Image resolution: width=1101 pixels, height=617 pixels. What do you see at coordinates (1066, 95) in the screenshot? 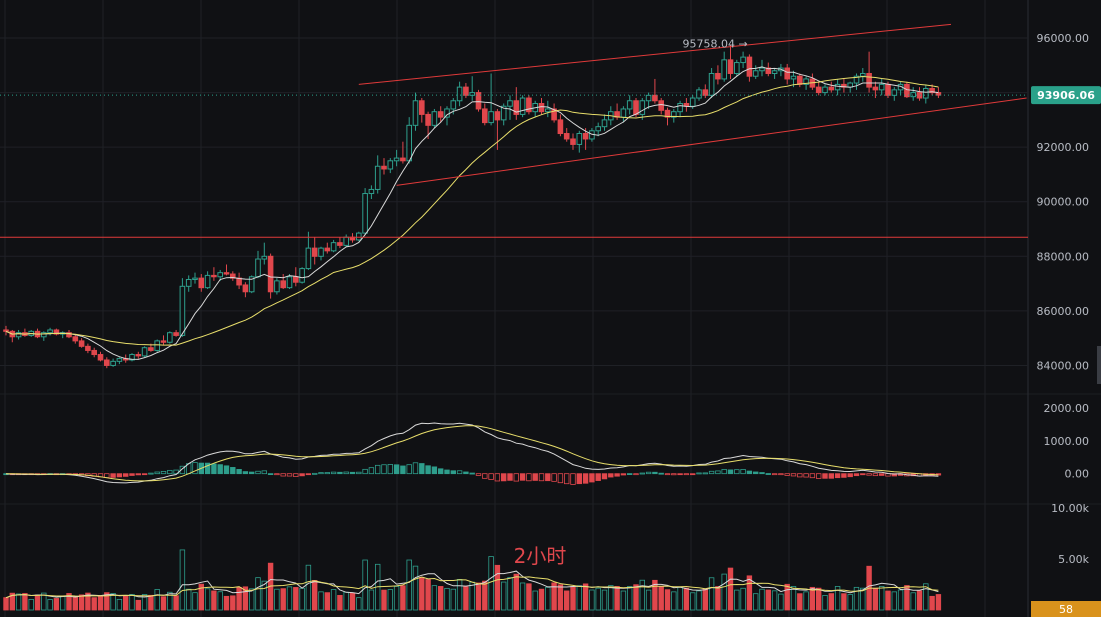
I see `last-price-tag` at bounding box center [1066, 95].